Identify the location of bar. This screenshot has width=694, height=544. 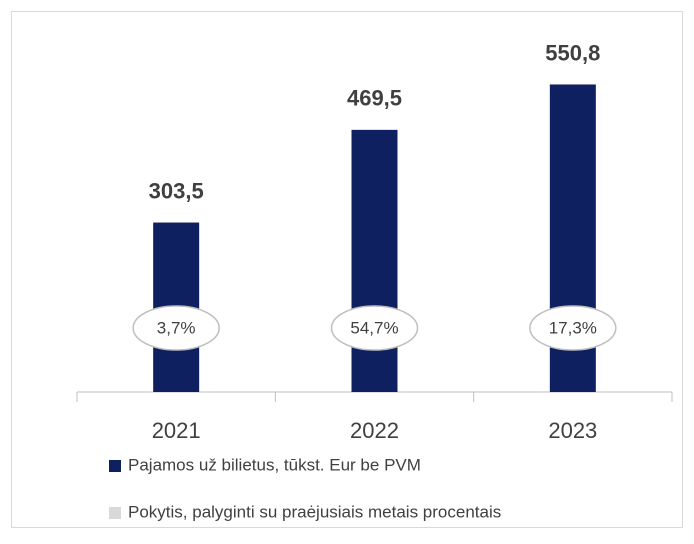
(374, 261).